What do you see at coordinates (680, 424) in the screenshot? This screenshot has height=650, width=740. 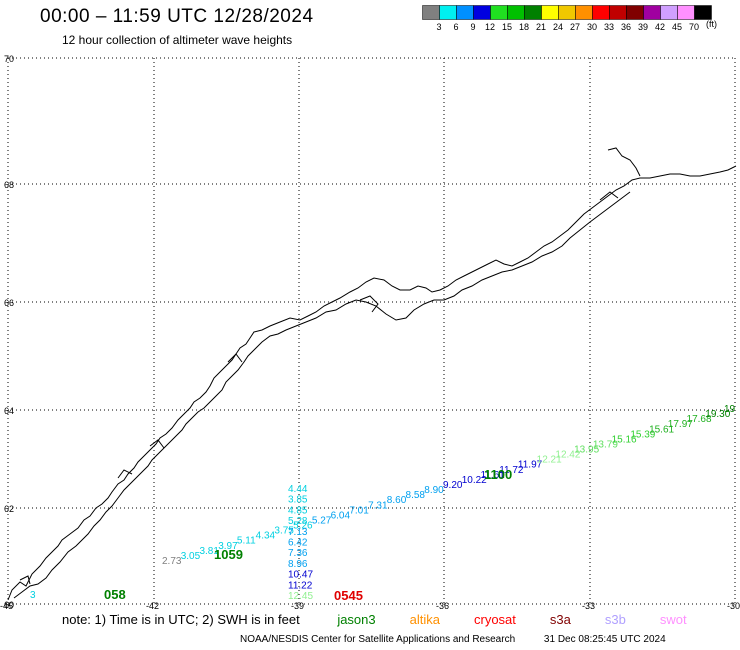 I see `swh-value-track-a: 17.97` at bounding box center [680, 424].